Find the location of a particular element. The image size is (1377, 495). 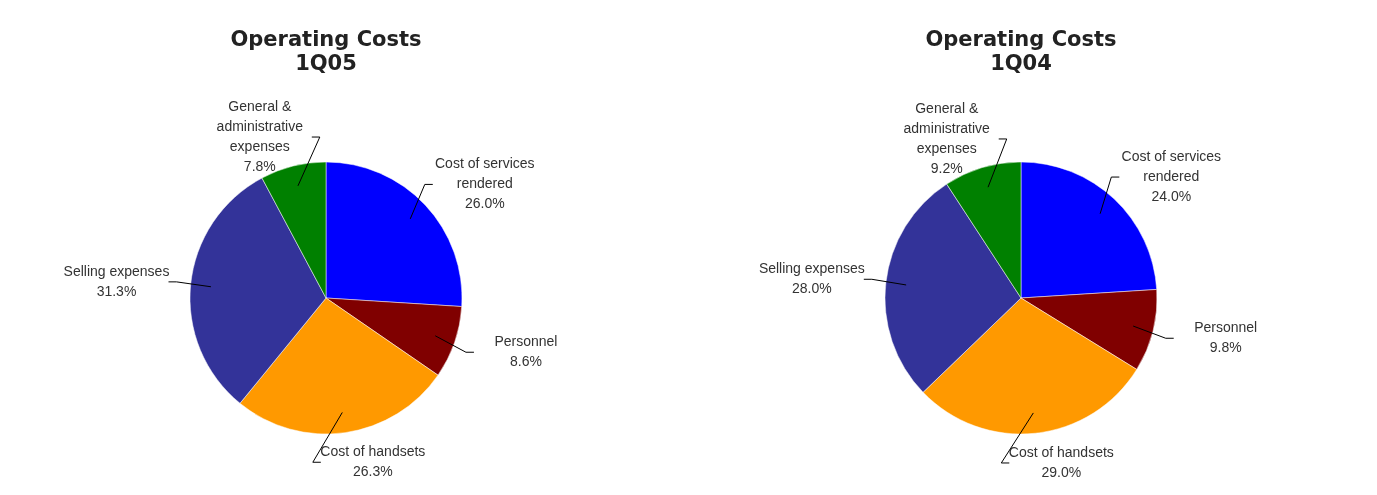

data-label: 24.0% is located at coordinates (1171, 196).